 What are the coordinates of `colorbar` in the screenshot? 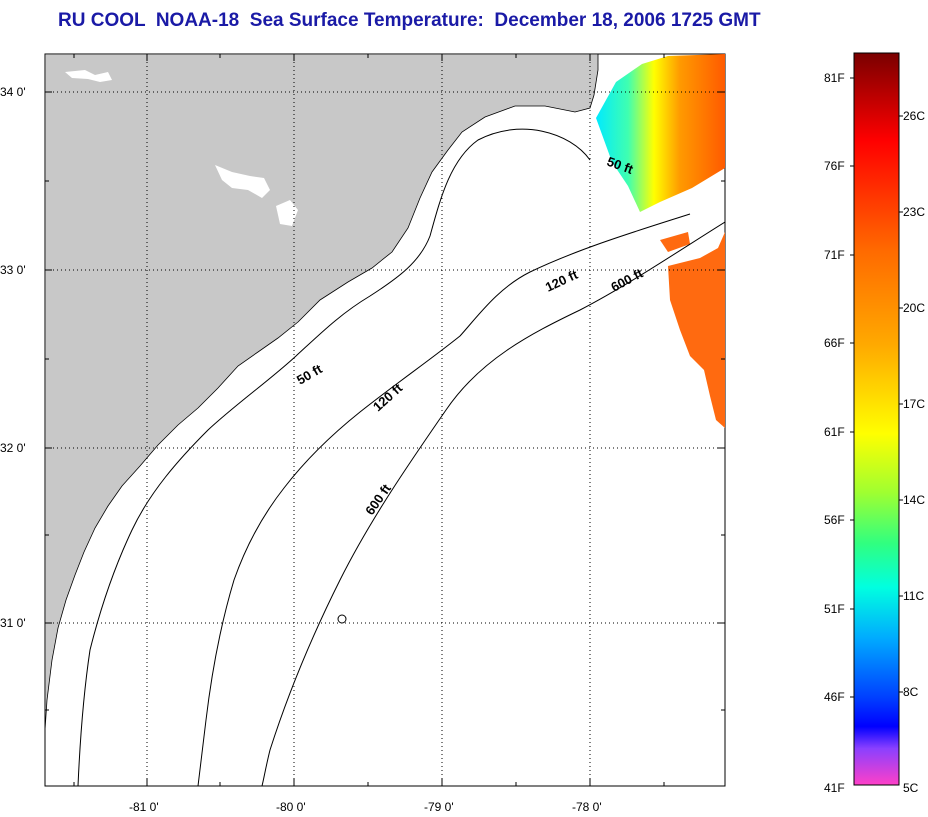 It's located at (876, 419).